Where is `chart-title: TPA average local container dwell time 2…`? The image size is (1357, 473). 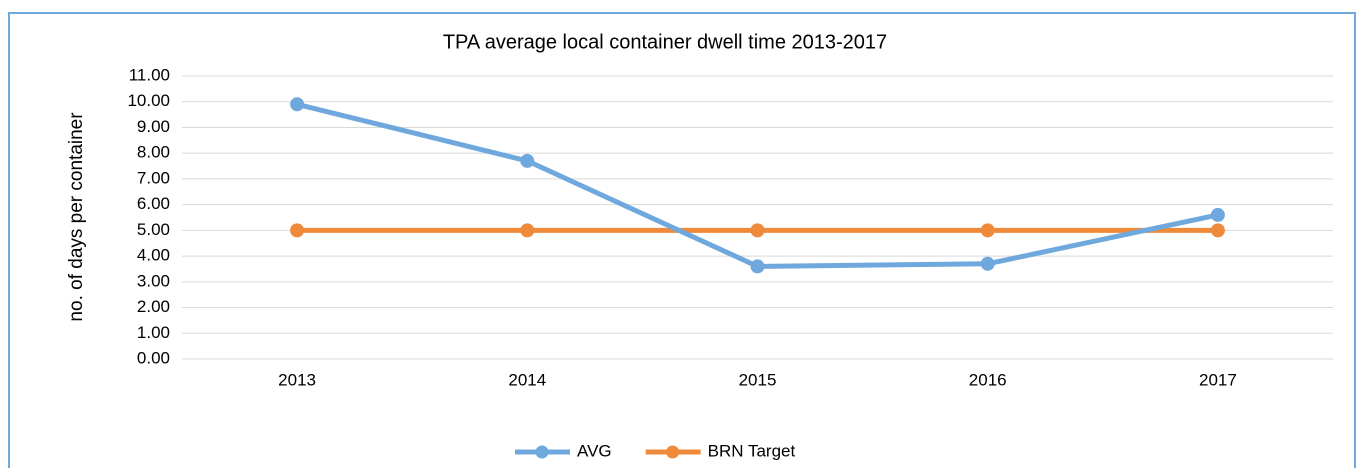 chart-title: TPA average local container dwell time 2… is located at coordinates (665, 42).